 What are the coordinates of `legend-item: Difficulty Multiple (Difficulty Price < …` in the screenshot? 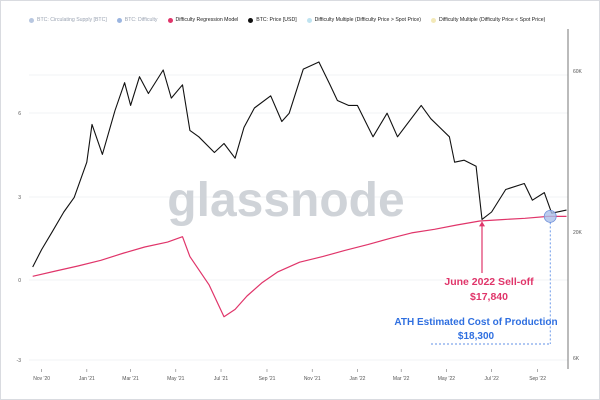 It's located at (488, 20).